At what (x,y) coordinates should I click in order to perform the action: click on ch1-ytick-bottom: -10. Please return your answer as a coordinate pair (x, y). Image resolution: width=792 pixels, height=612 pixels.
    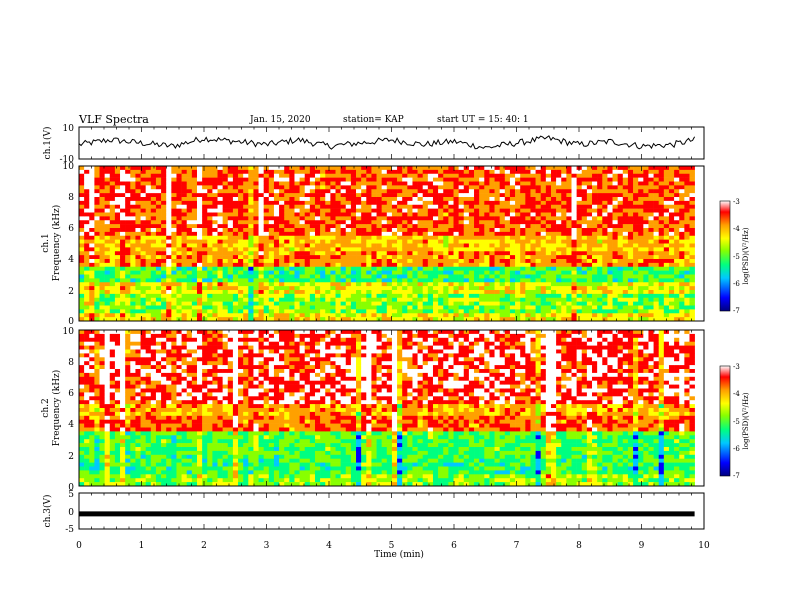
    Looking at the image, I should click on (67, 160).